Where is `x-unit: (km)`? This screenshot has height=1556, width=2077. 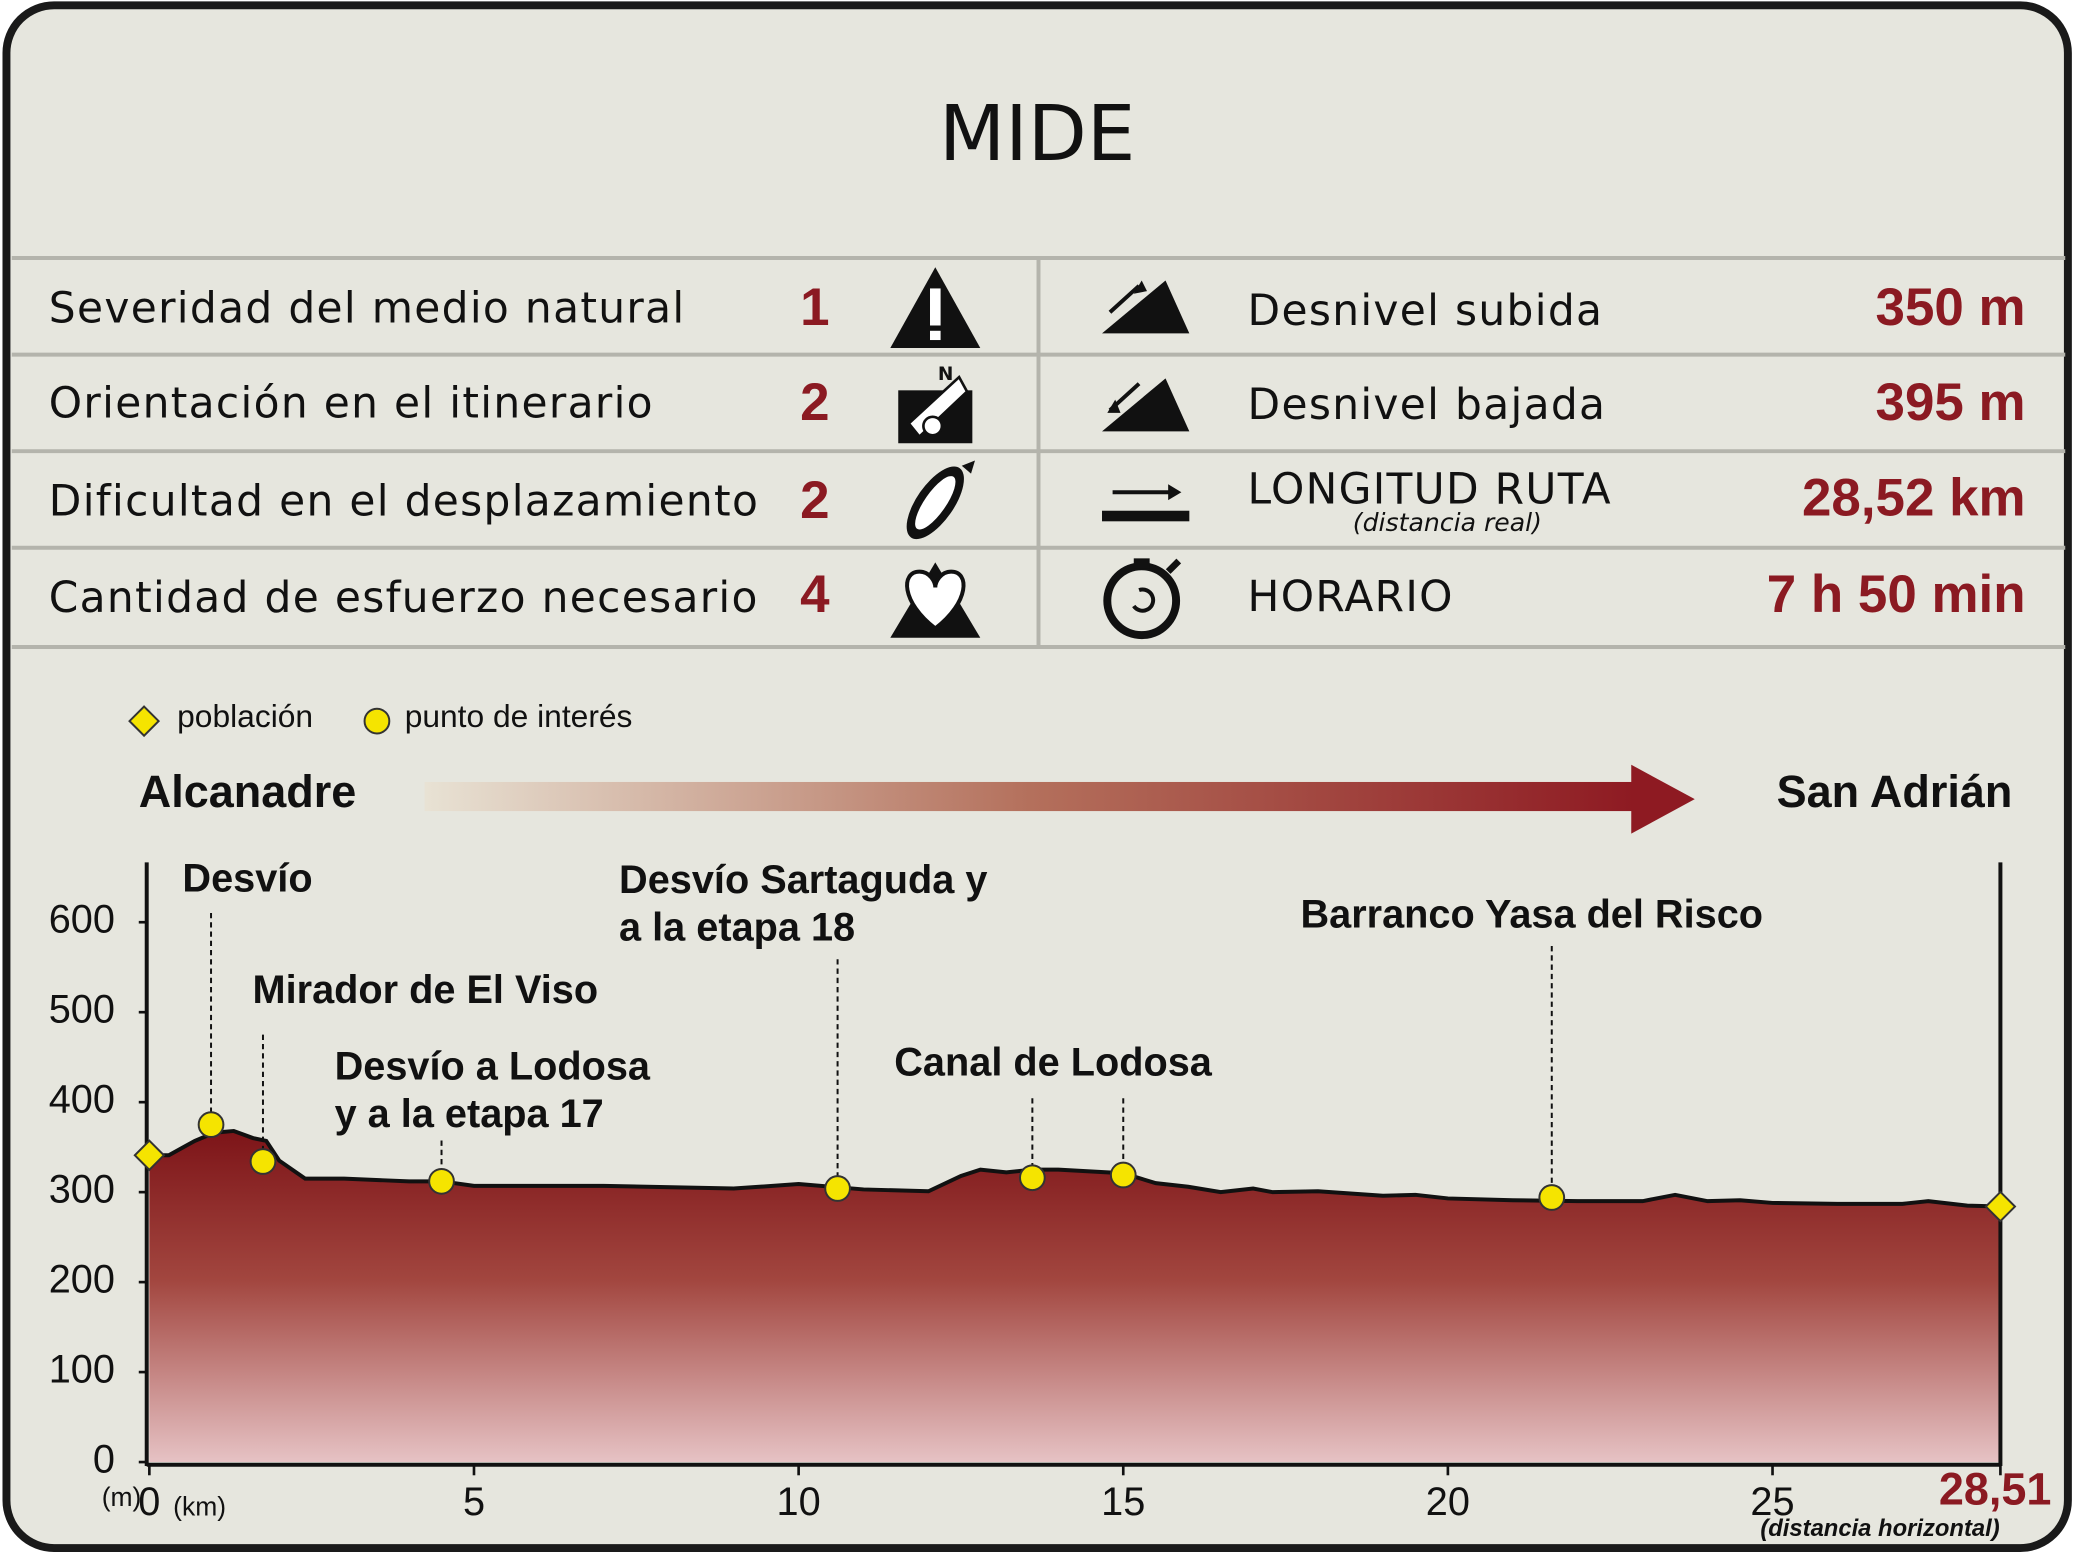
x-unit: (km) is located at coordinates (199, 1506).